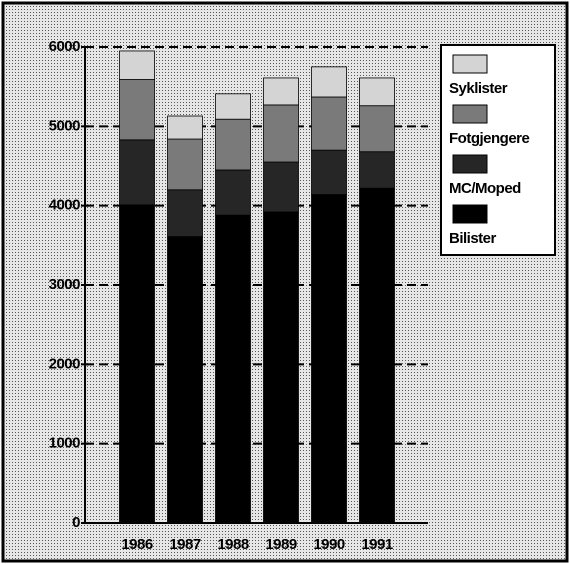 The image size is (570, 564). What do you see at coordinates (65, 205) in the screenshot?
I see `y-tick-label: 4000` at bounding box center [65, 205].